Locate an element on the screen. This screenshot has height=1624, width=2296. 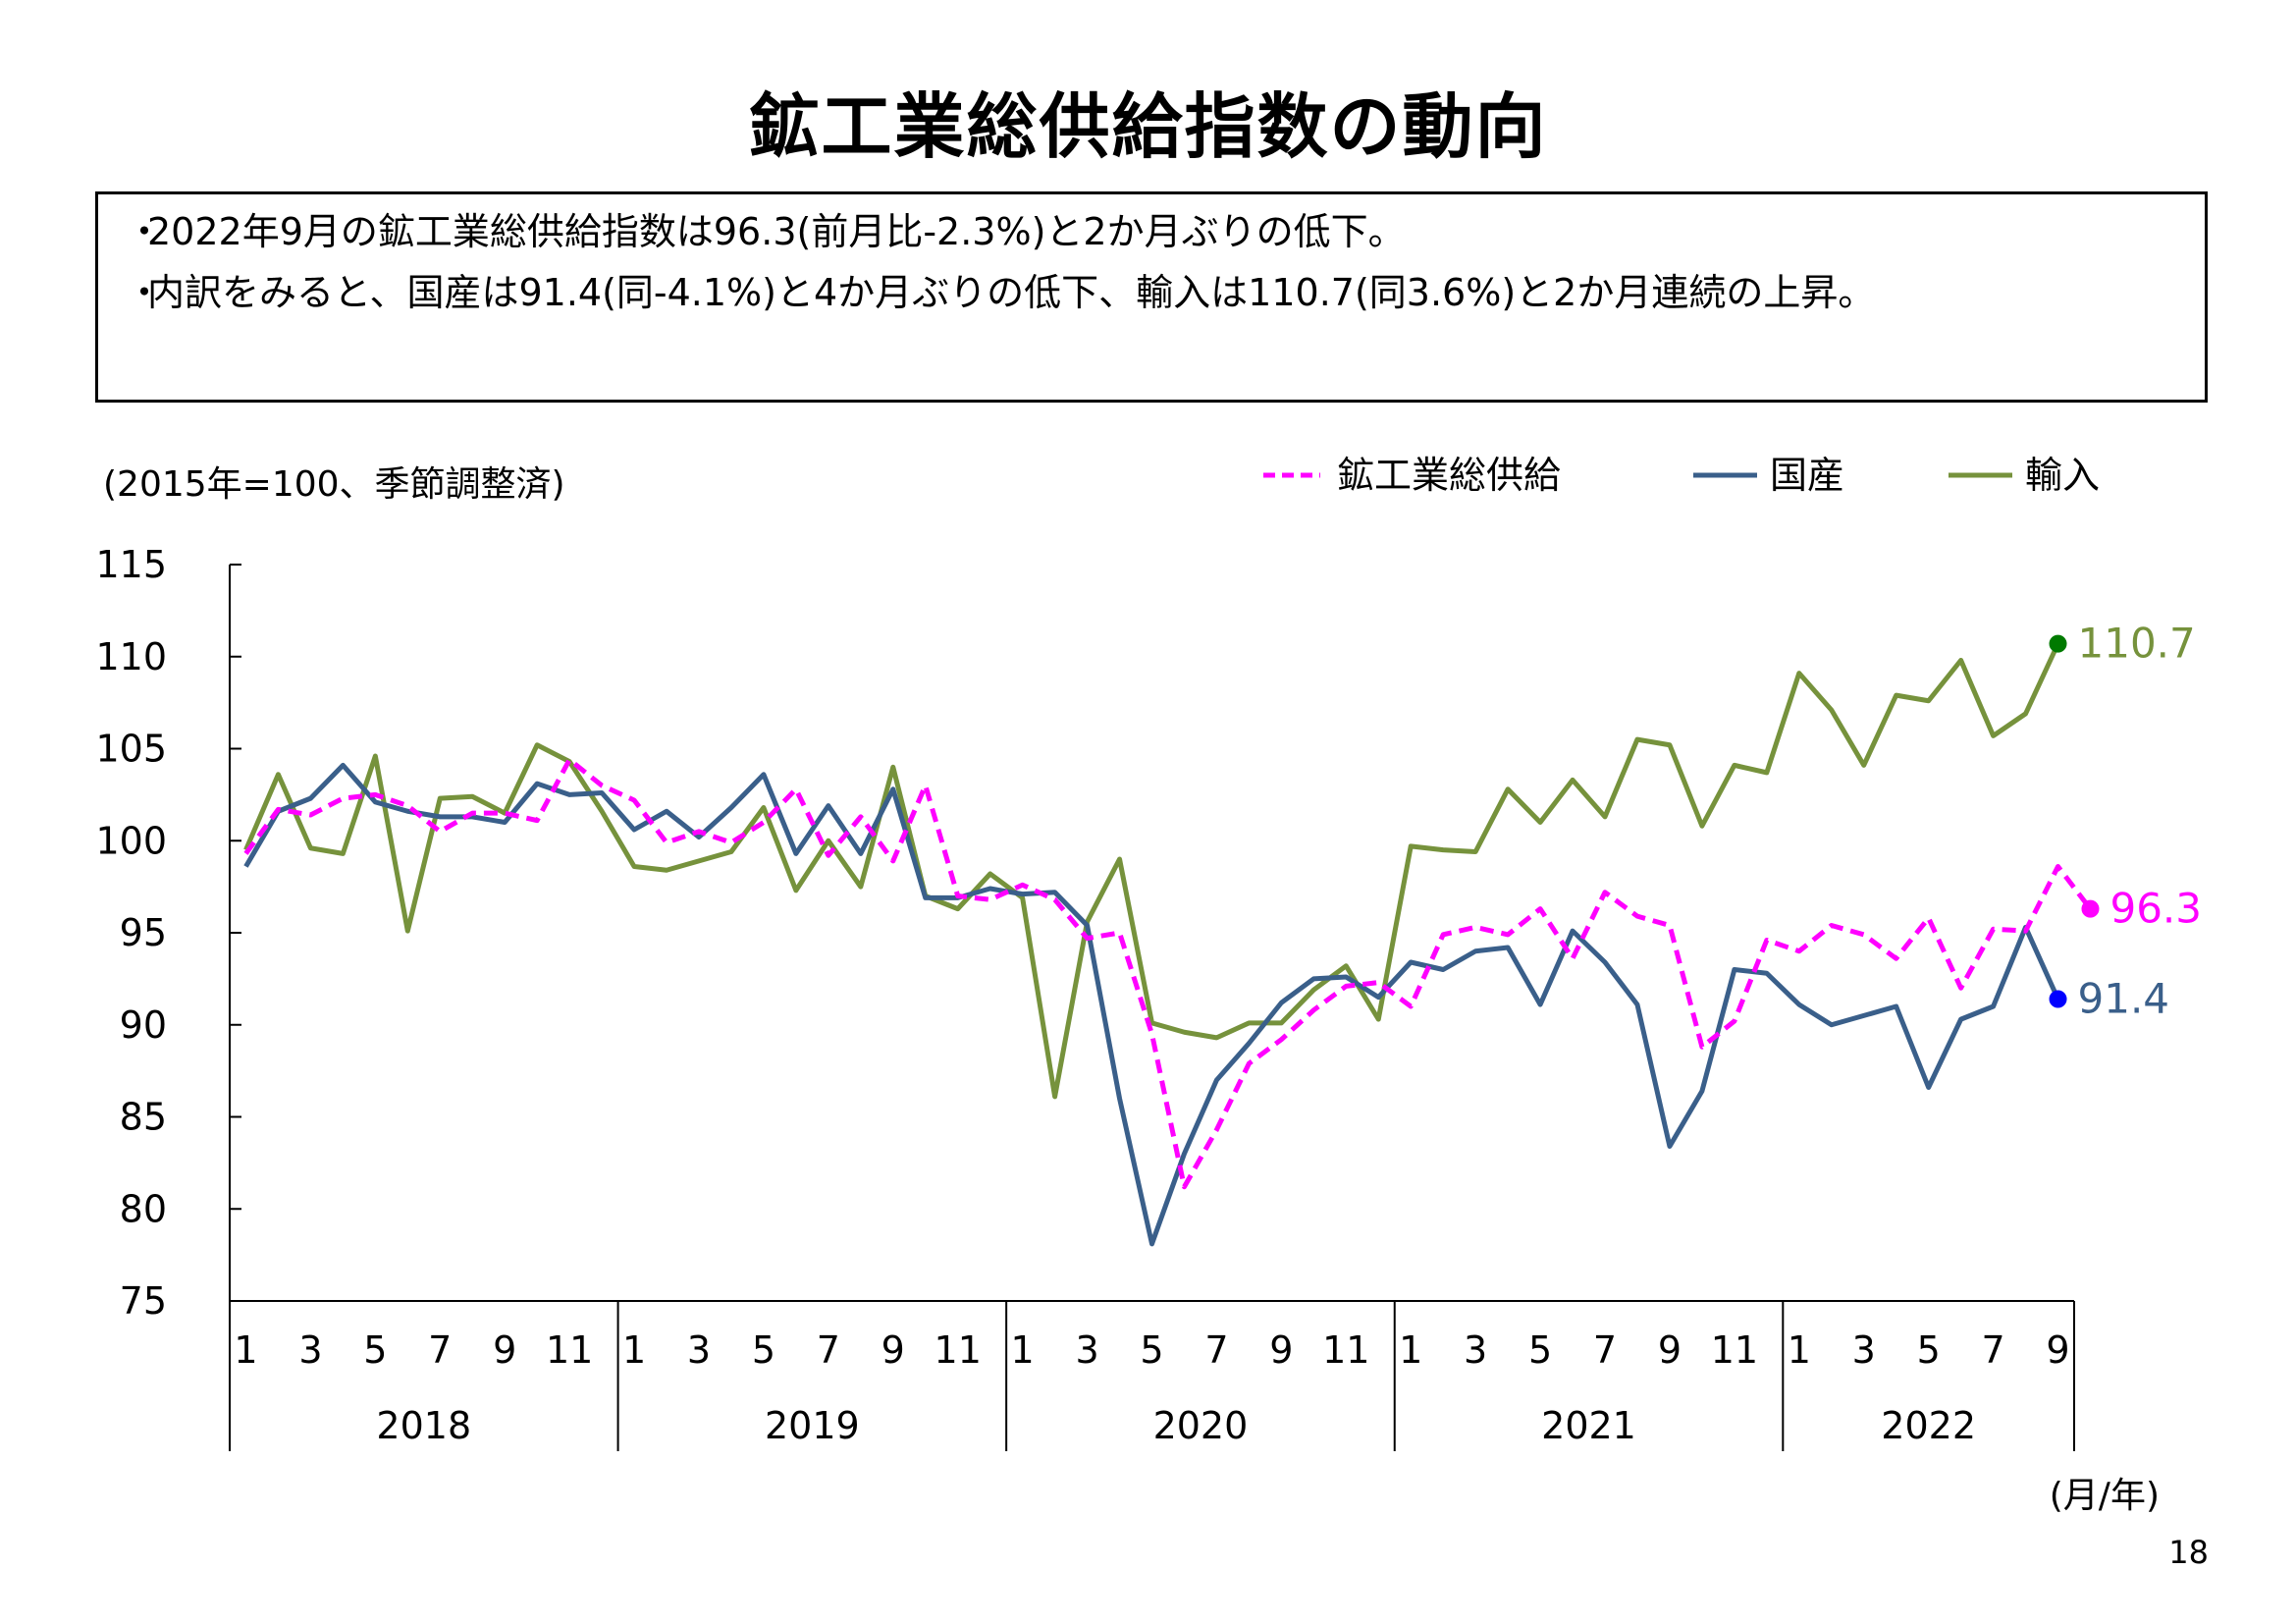
end-label-import: 110.7 is located at coordinates (2137, 644).